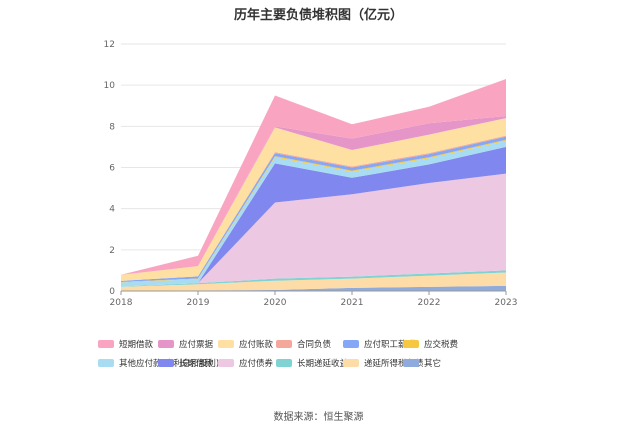  I want to click on legend-label: 短期借款, so click(136, 345).